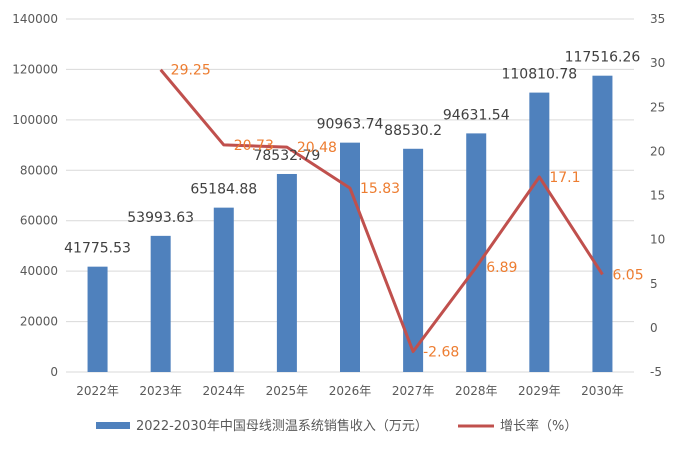  Describe the element at coordinates (501, 268) in the screenshot. I see `rate-value-label: 6.89` at that location.